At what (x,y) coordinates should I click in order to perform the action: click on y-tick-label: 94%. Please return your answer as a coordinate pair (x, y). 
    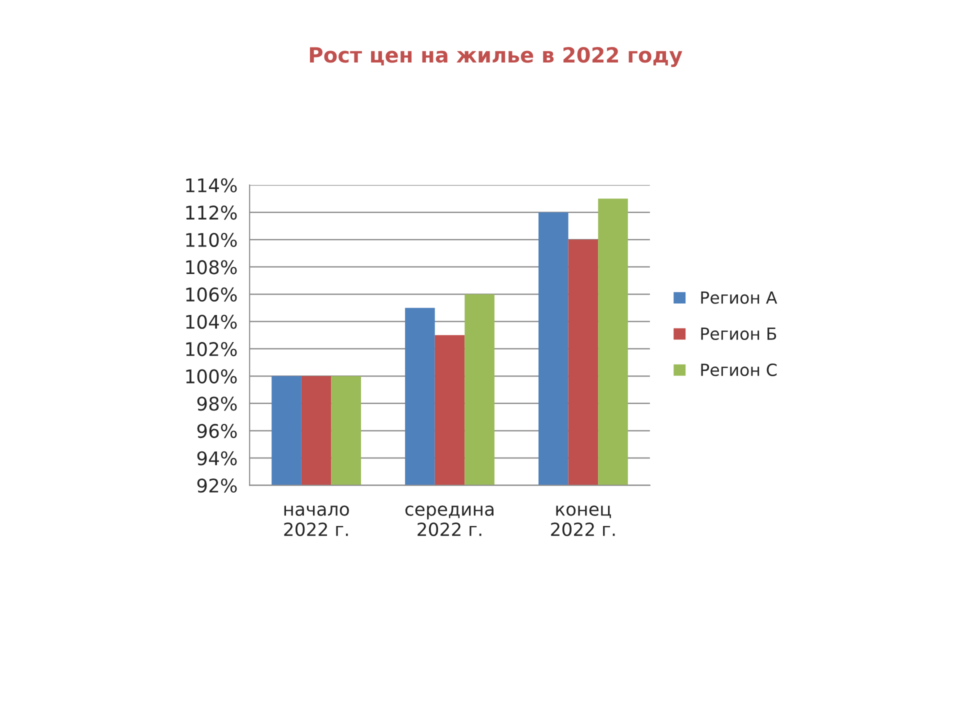
    Looking at the image, I should click on (217, 458).